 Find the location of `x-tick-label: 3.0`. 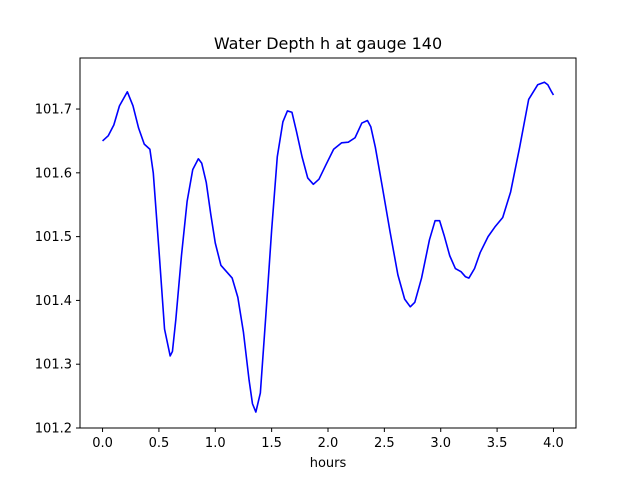

x-tick-label: 3.0 is located at coordinates (440, 443).